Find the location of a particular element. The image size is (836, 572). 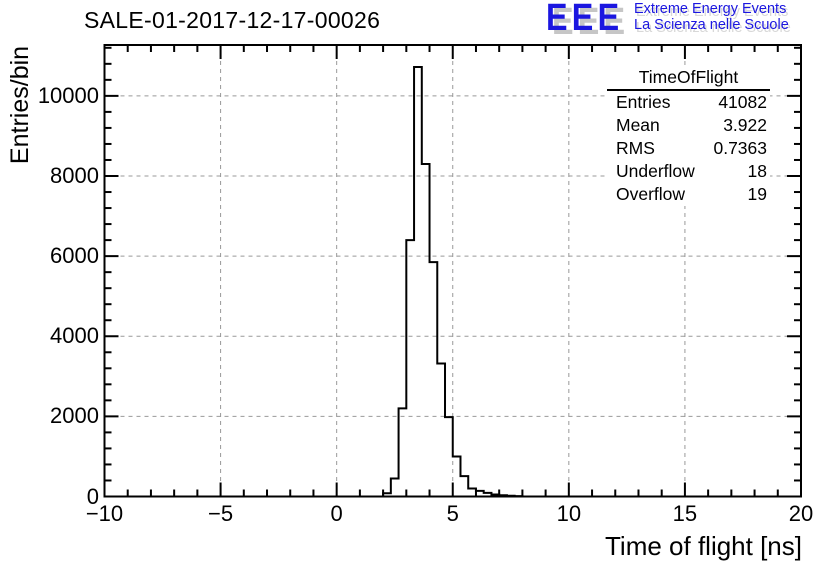

plot-title: SALE-01-2017-12-17-00026 is located at coordinates (232, 20).